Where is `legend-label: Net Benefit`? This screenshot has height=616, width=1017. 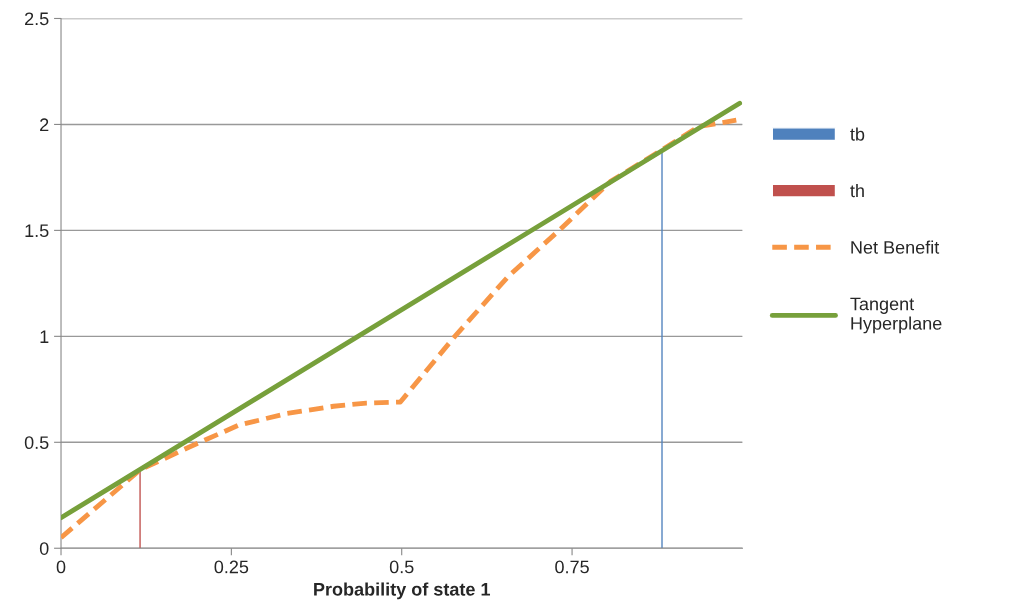 legend-label: Net Benefit is located at coordinates (895, 247).